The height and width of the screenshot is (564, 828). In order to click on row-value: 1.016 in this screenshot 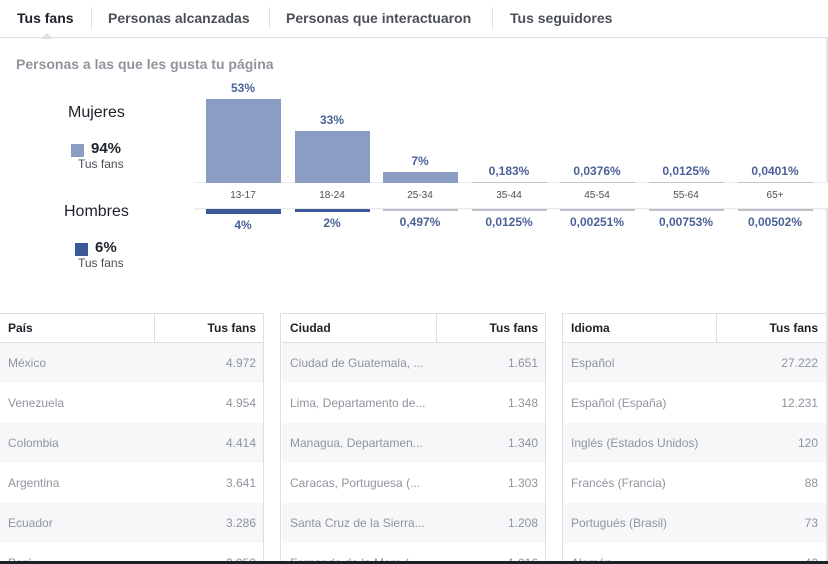, I will do `click(522, 560)`.